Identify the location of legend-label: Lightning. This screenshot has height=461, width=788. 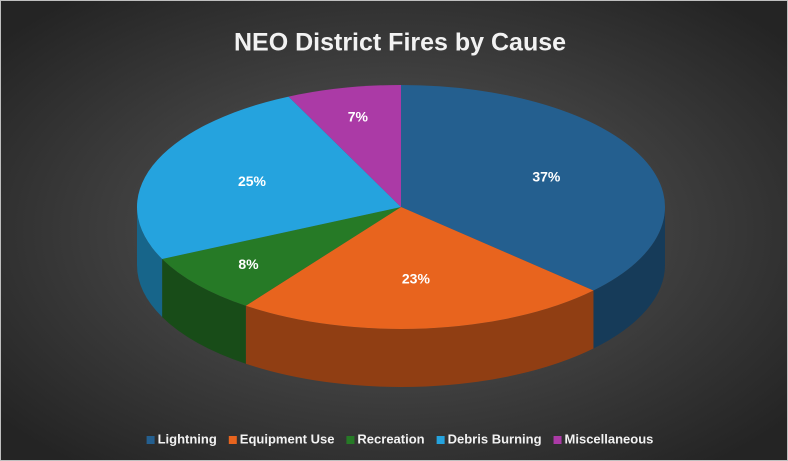
(187, 438).